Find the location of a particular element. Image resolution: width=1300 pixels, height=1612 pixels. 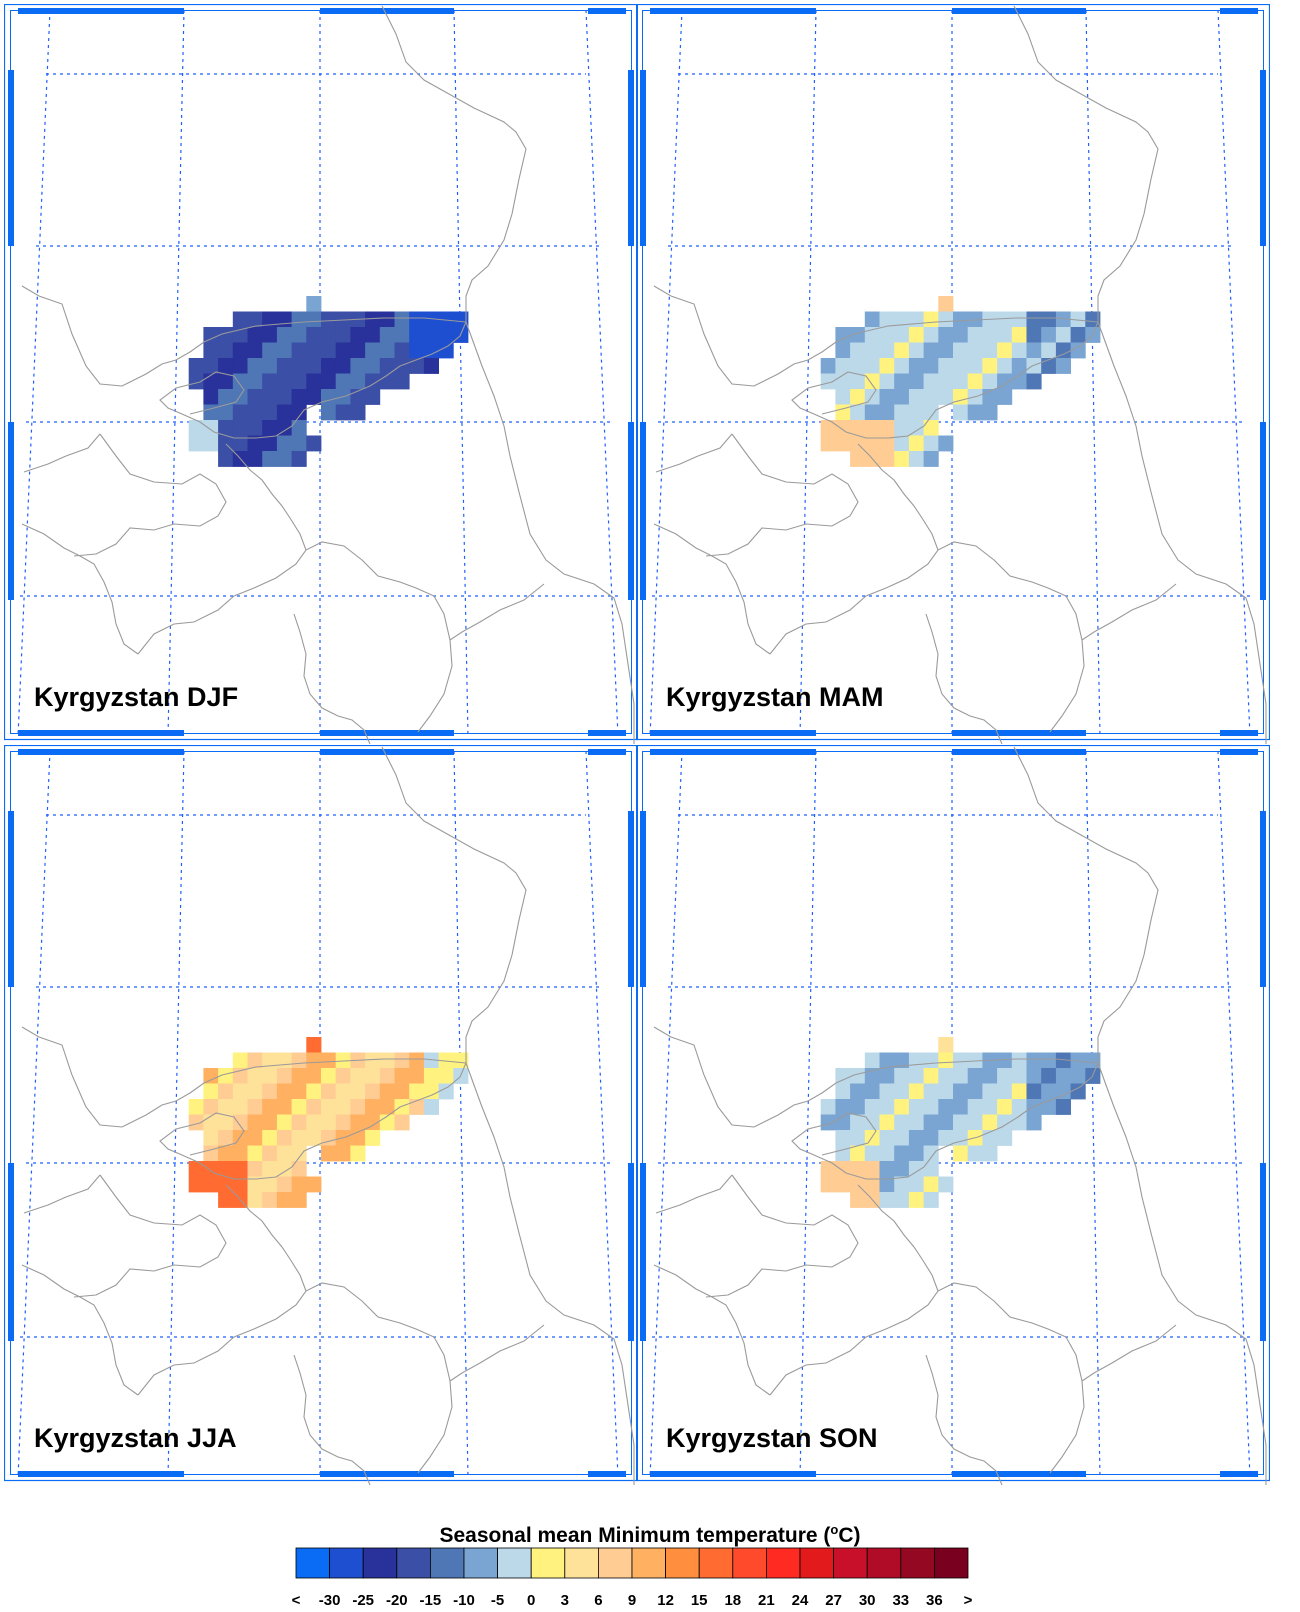

data-cells is located at coordinates (328, 381).